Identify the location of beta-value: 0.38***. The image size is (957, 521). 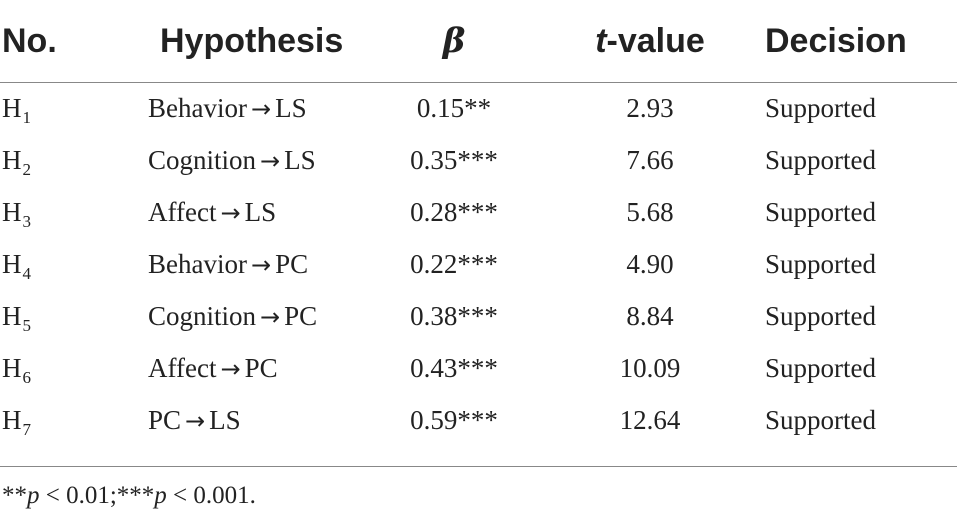
(454, 316).